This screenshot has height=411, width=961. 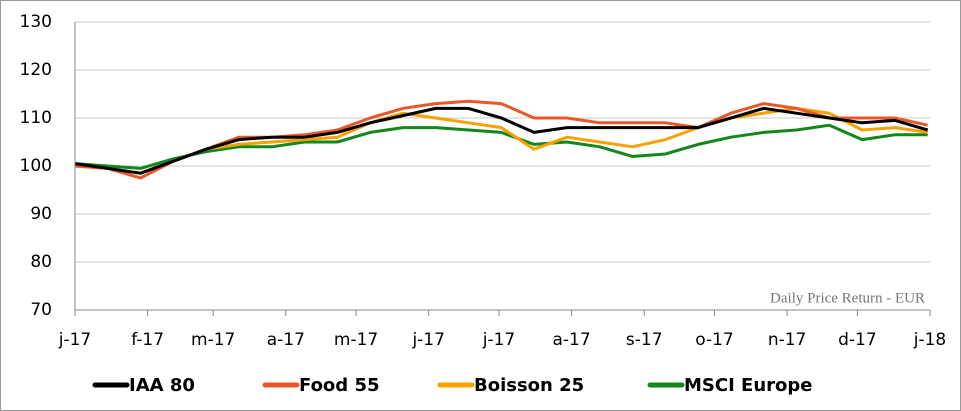 I want to click on y-tick-label: 100, so click(x=36, y=166).